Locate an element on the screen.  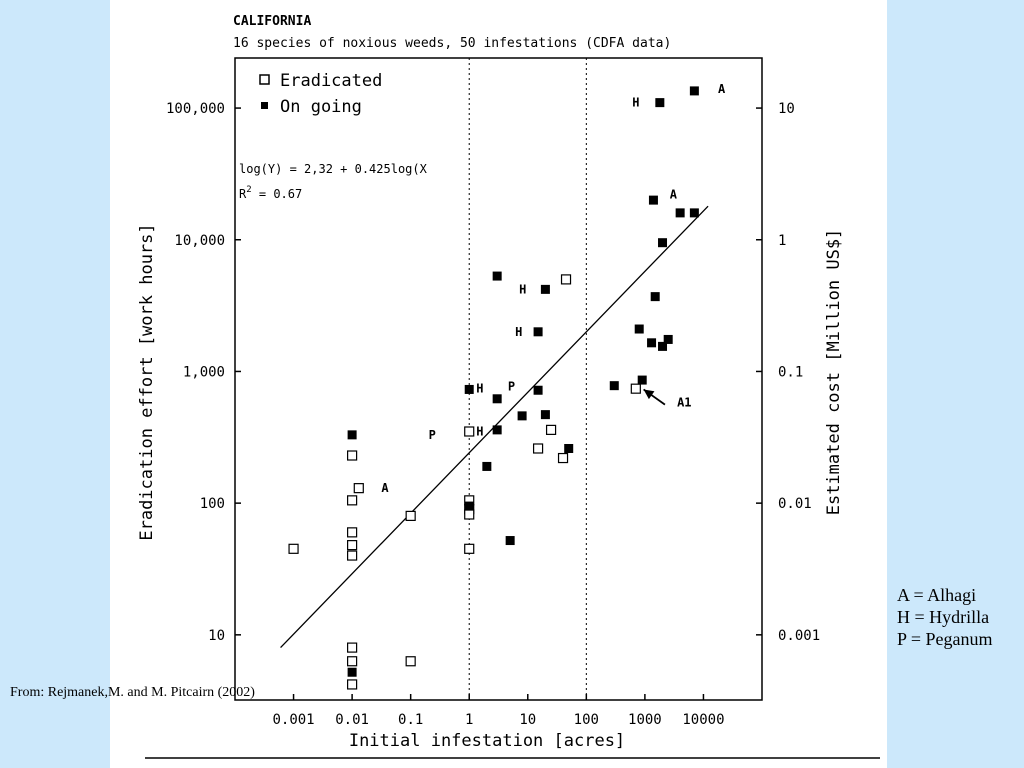
y2-tick-label: 0.1 is located at coordinates (790, 372).